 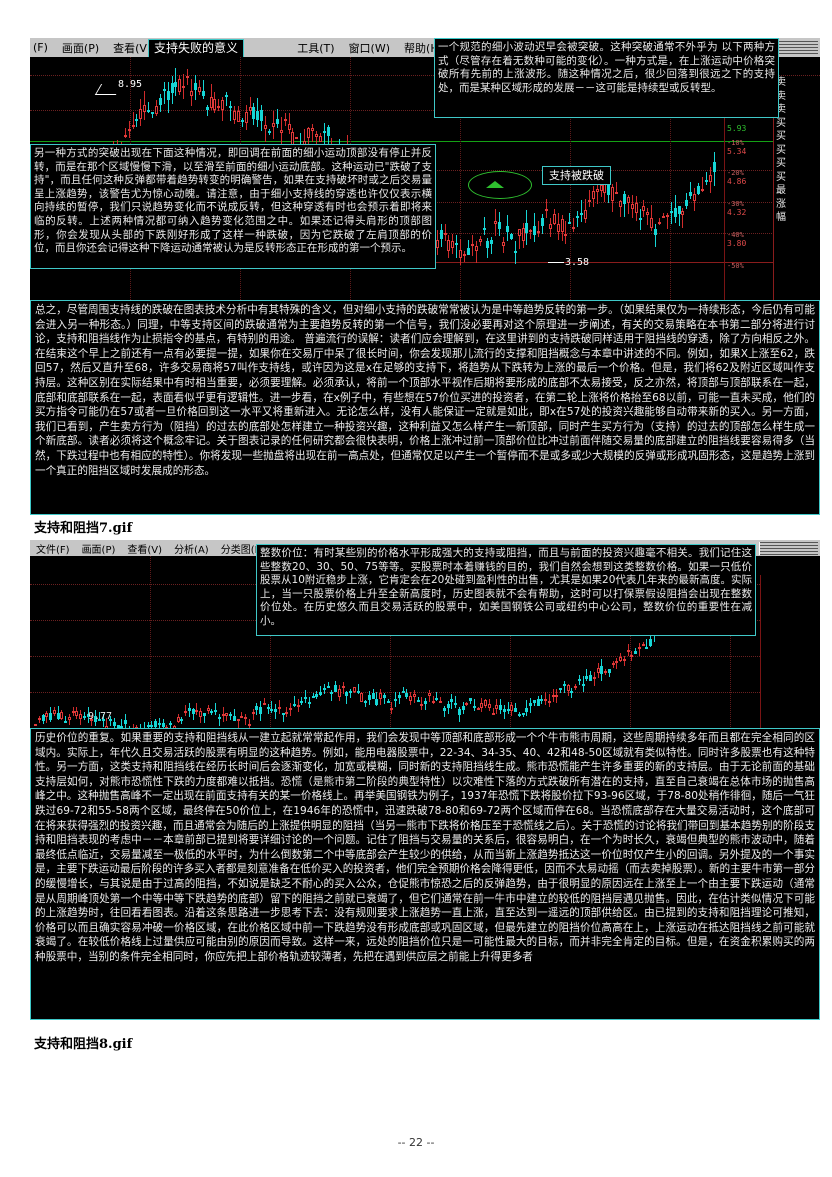 What do you see at coordinates (191, 550) in the screenshot?
I see `menu-analysis-2: 分析(A)` at bounding box center [191, 550].